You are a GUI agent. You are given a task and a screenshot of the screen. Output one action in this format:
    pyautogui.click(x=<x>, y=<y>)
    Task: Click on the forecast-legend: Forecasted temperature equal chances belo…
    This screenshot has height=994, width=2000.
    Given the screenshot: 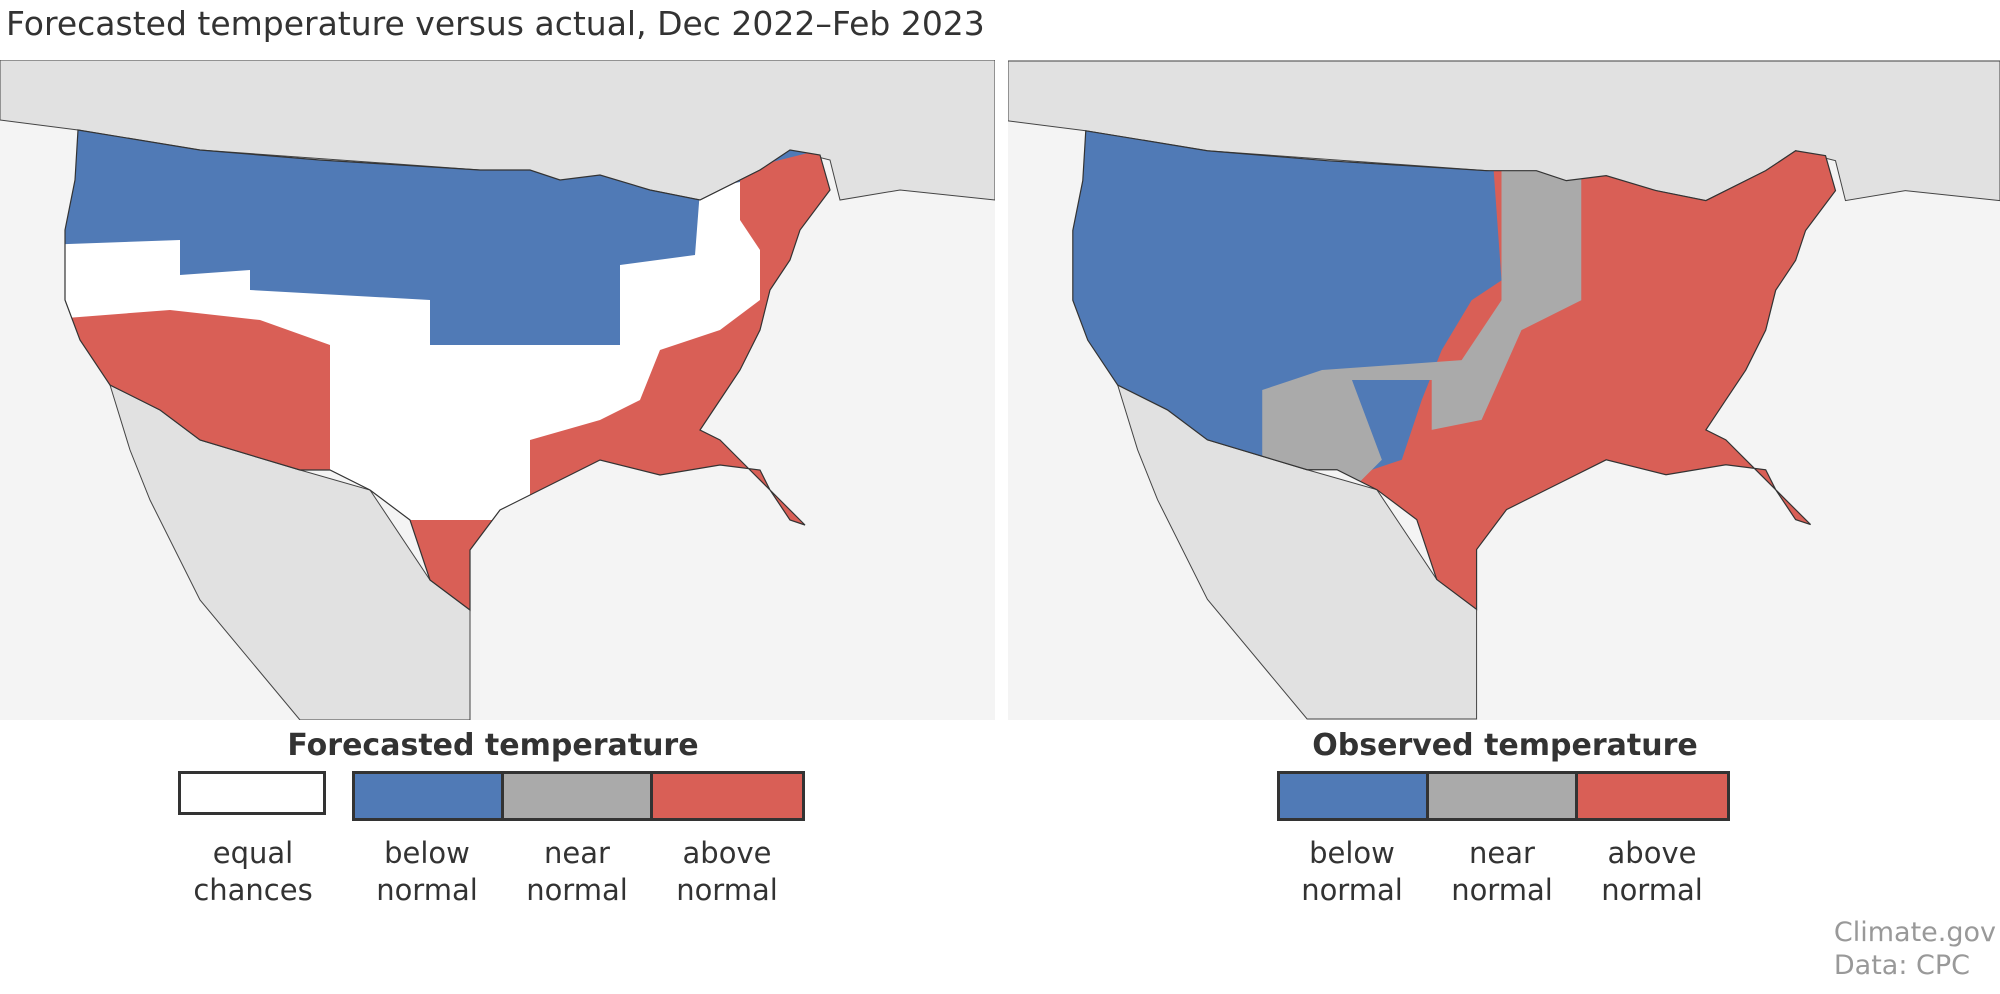 What is the action you would take?
    pyautogui.click(x=493, y=818)
    